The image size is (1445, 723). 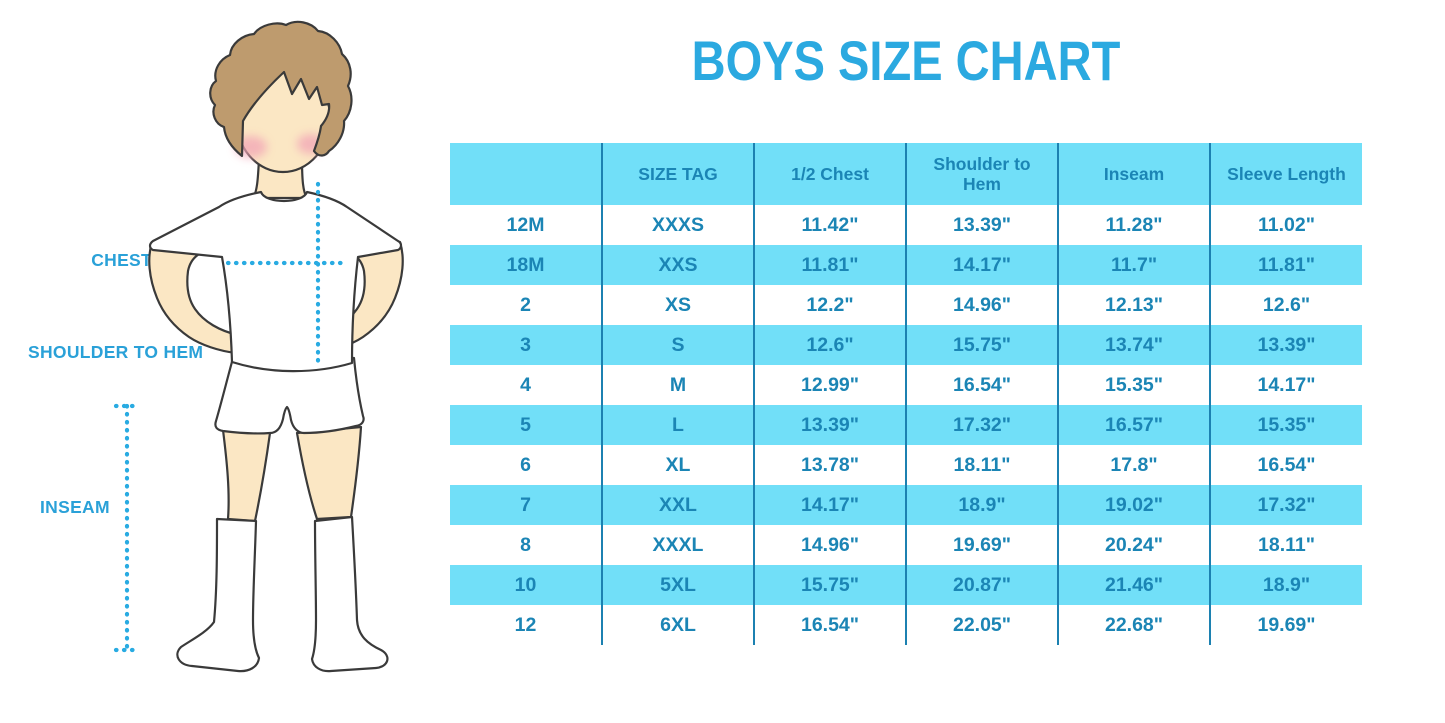 I want to click on column-header-size, so click(x=526, y=174).